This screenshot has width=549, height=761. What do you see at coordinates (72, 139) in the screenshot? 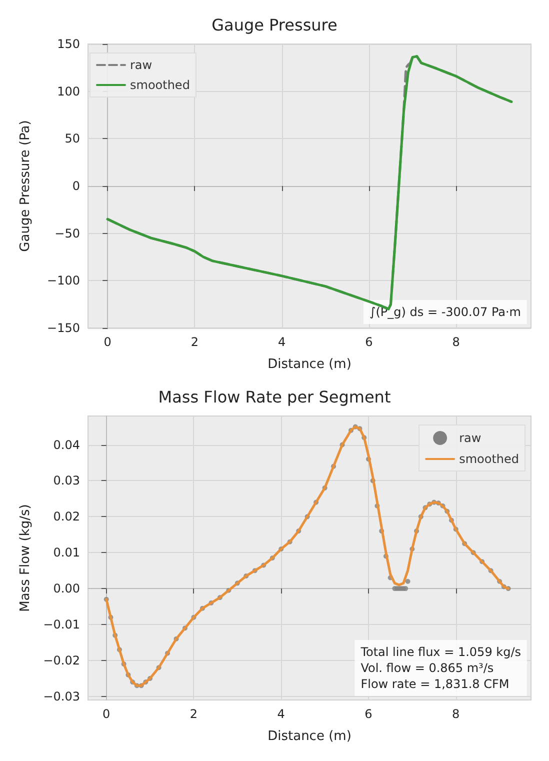
I see `y-tick-label: 50` at bounding box center [72, 139].